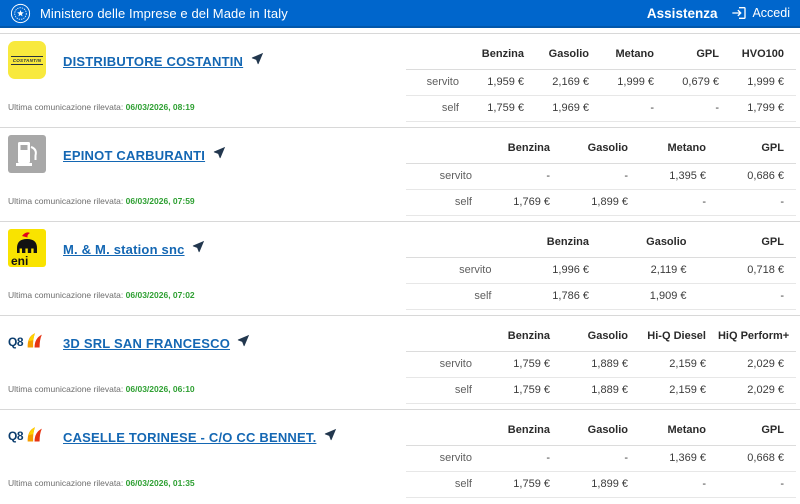  What do you see at coordinates (600, 484) in the screenshot?
I see `price-row: self 1,759 €1,899 € - -` at bounding box center [600, 484].